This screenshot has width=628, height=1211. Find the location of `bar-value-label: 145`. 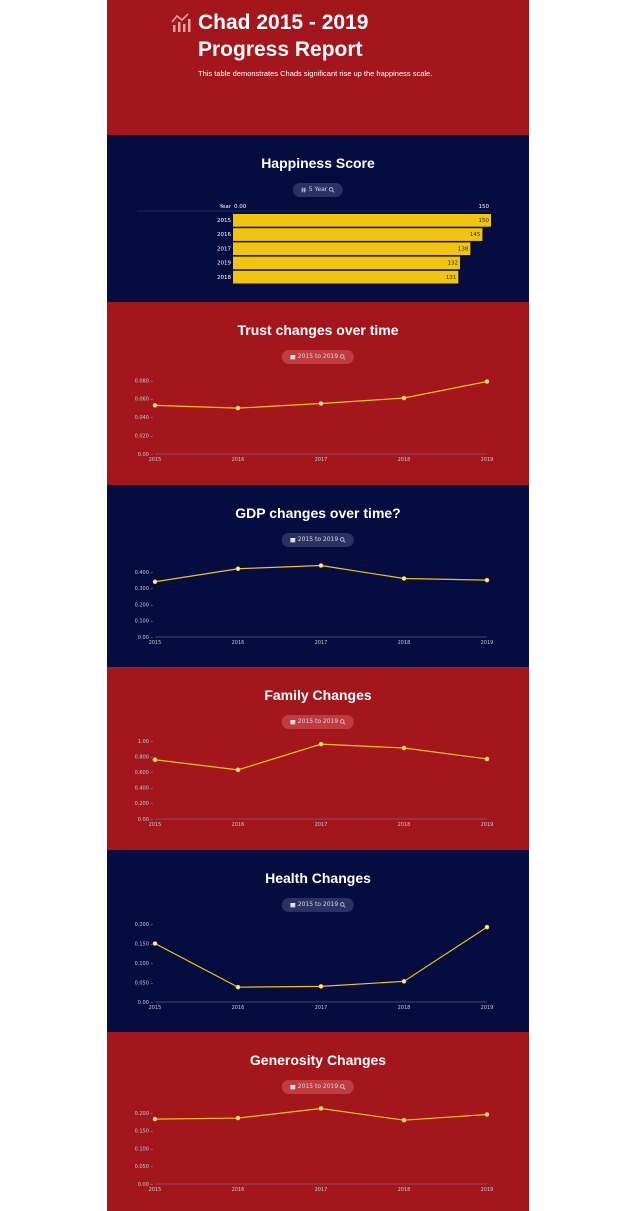

bar-value-label: 145 is located at coordinates (475, 235).